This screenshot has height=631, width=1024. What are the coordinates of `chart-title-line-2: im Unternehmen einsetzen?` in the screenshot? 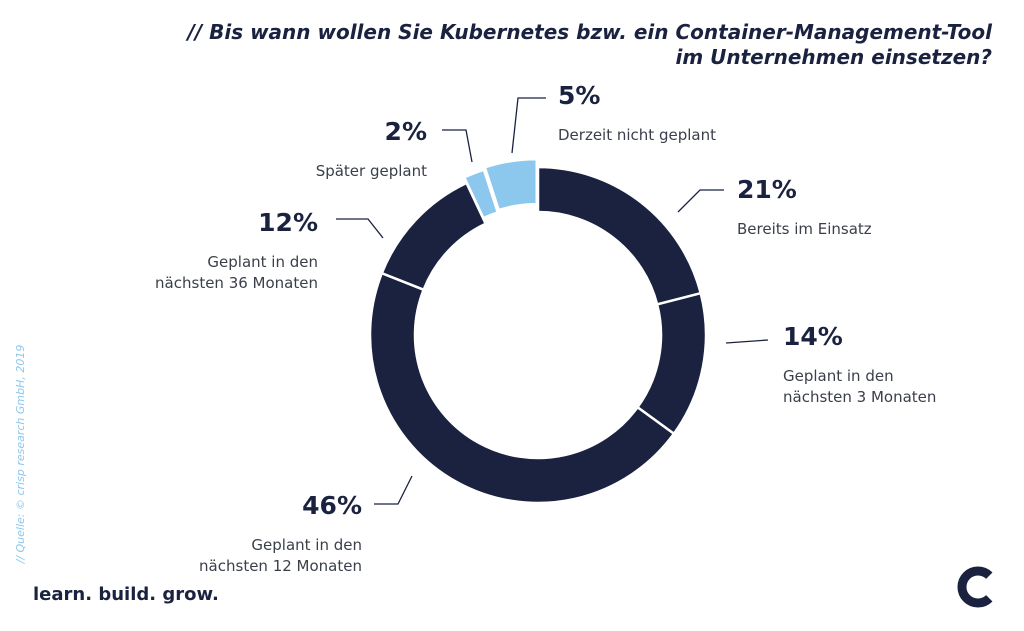 It's located at (833, 57).